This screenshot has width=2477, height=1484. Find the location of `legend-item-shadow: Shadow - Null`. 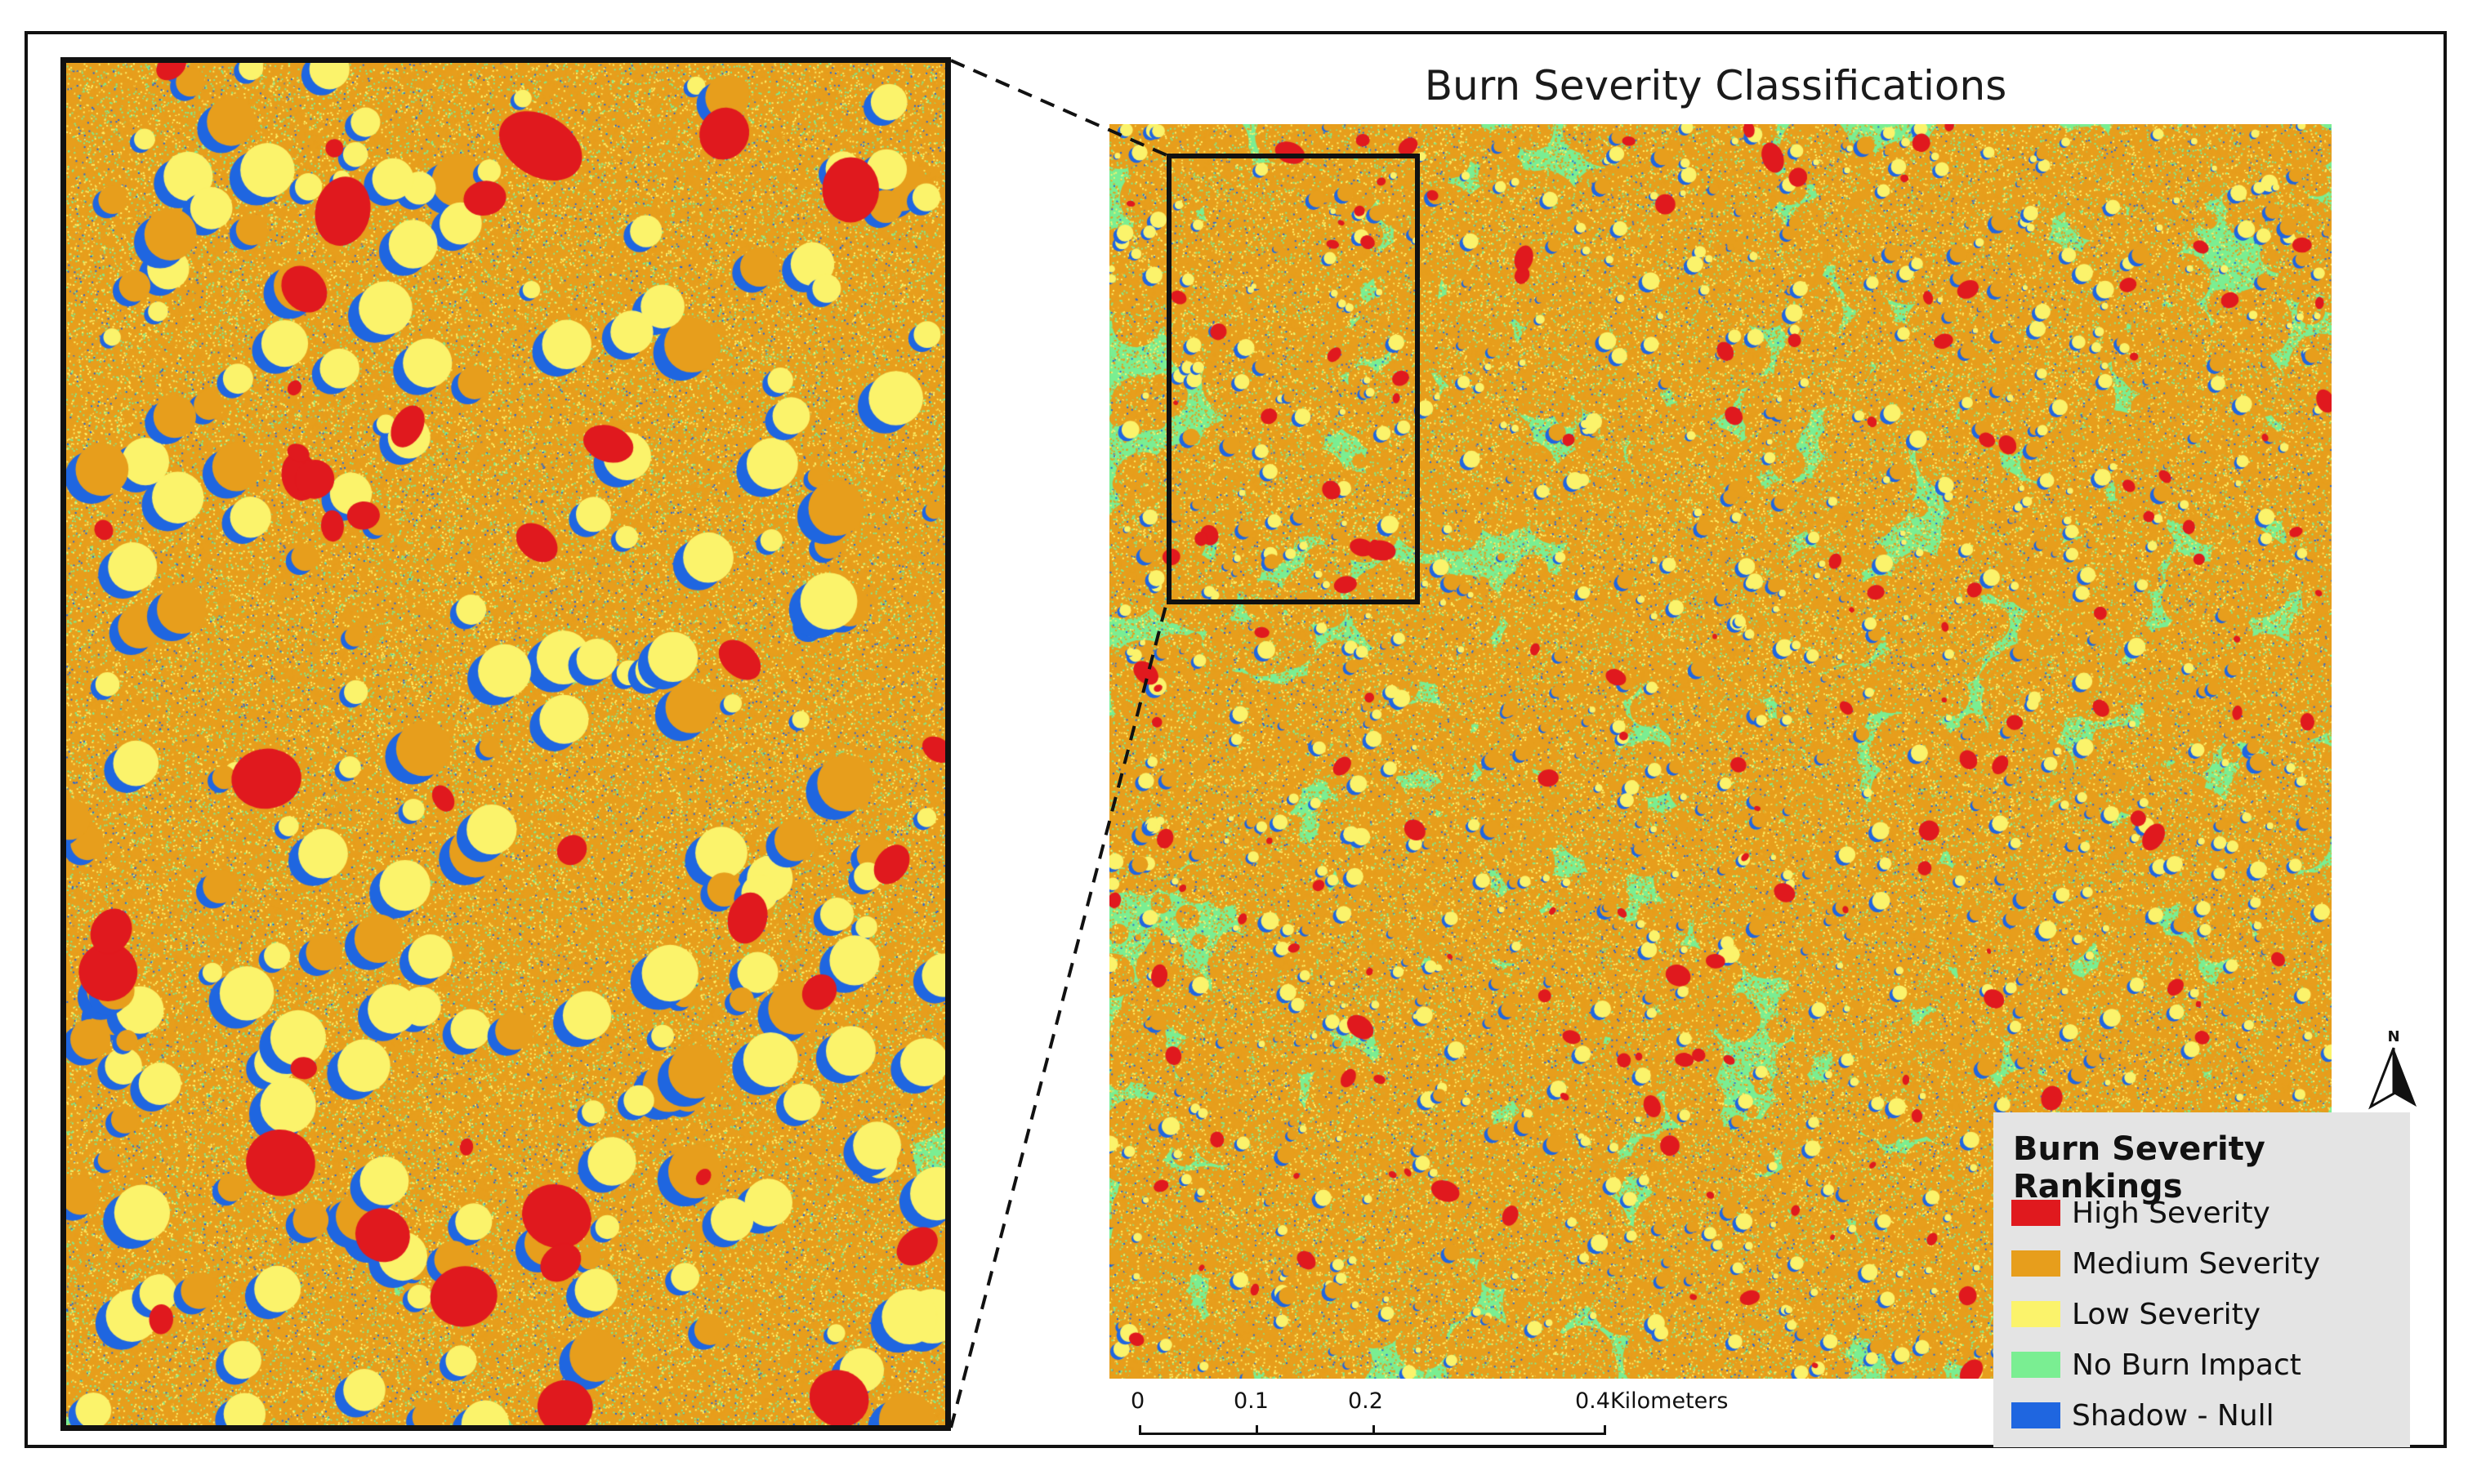

legend-item-shadow: Shadow - Null is located at coordinates (2142, 1416).